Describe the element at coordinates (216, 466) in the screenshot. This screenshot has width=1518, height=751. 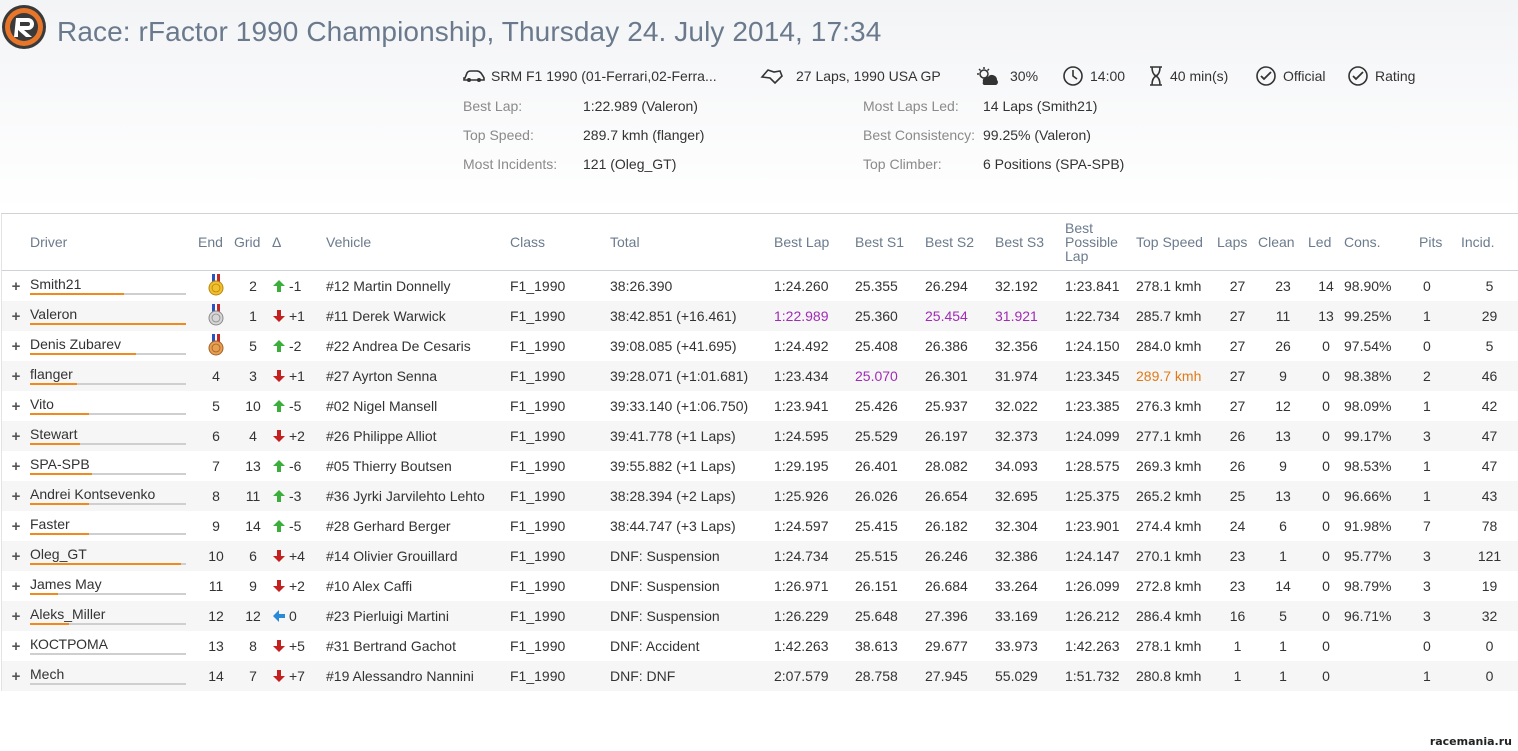
I see `end-position: 7` at that location.